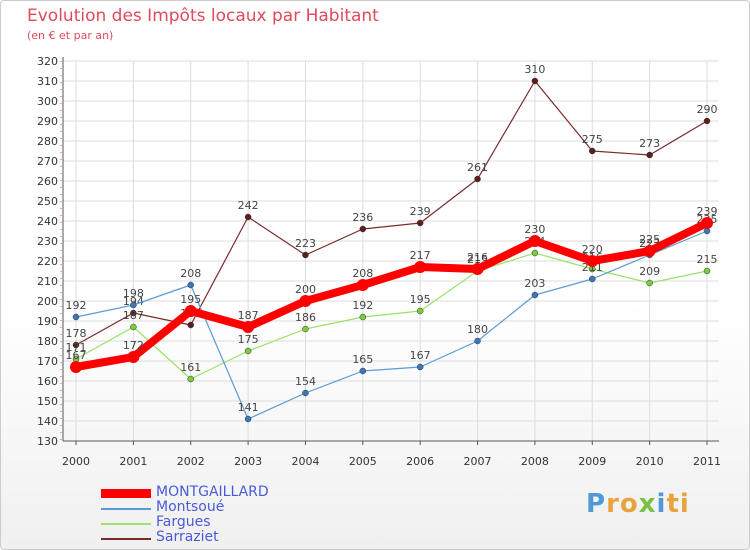  What do you see at coordinates (707, 461) in the screenshot?
I see `x-tick-label: 2011` at bounding box center [707, 461].